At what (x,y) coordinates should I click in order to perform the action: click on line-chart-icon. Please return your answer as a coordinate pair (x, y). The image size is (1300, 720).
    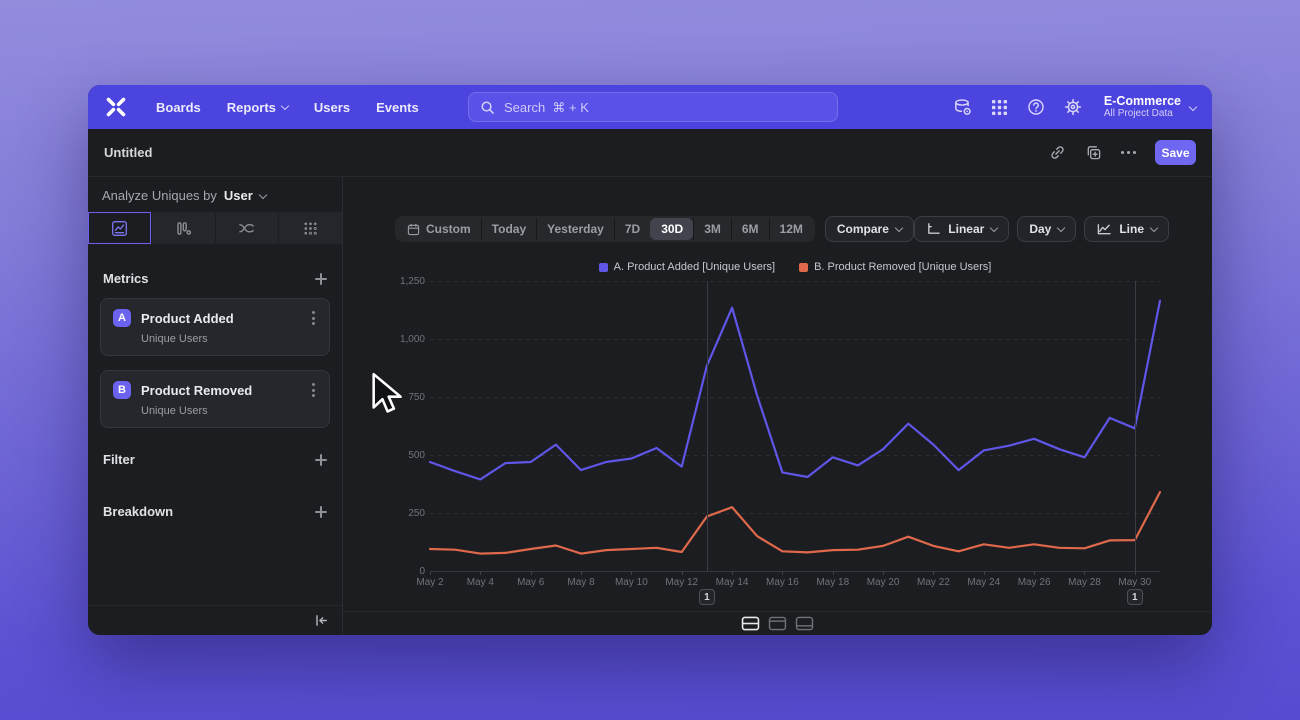
    Looking at the image, I should click on (1105, 229).